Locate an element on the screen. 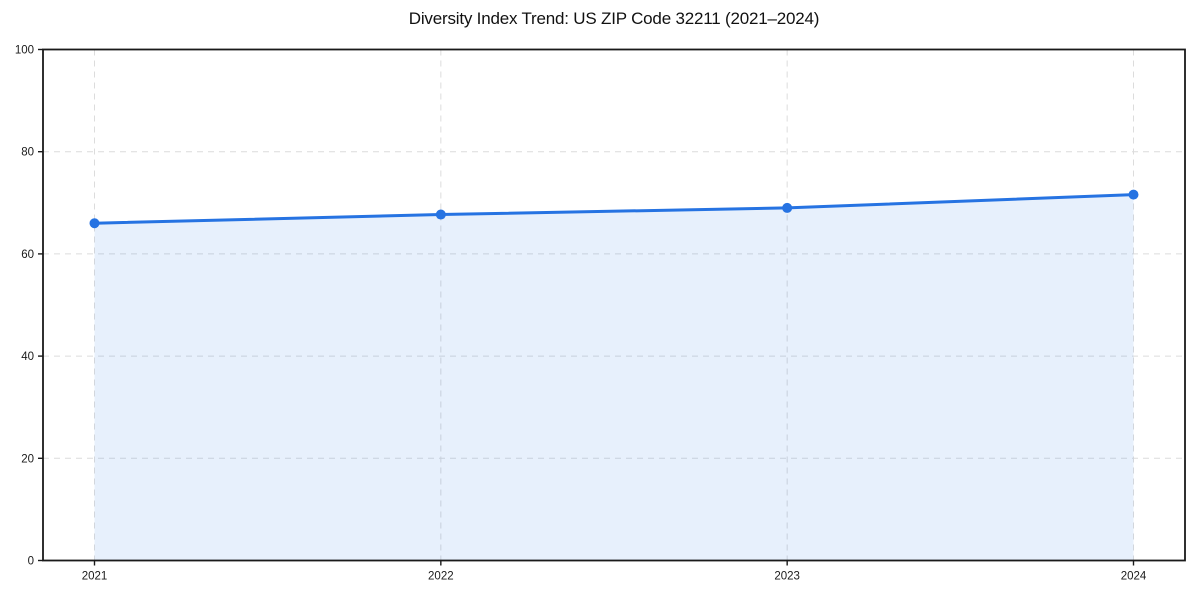  y-tick-label: 60 is located at coordinates (27, 255).